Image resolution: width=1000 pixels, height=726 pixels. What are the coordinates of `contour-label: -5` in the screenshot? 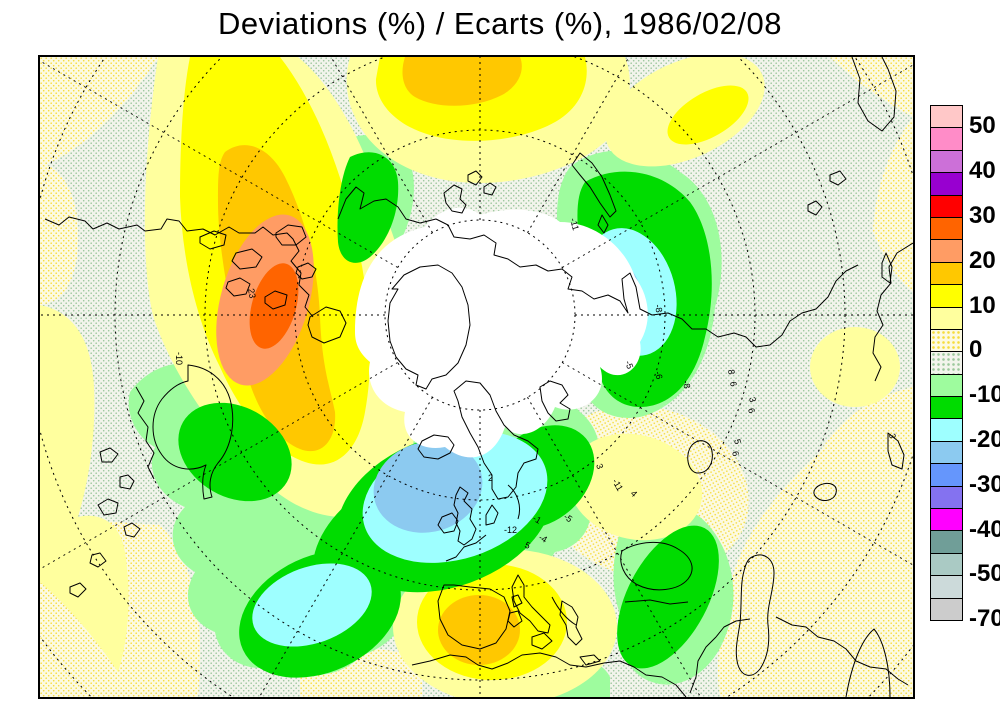 It's located at (629, 364).